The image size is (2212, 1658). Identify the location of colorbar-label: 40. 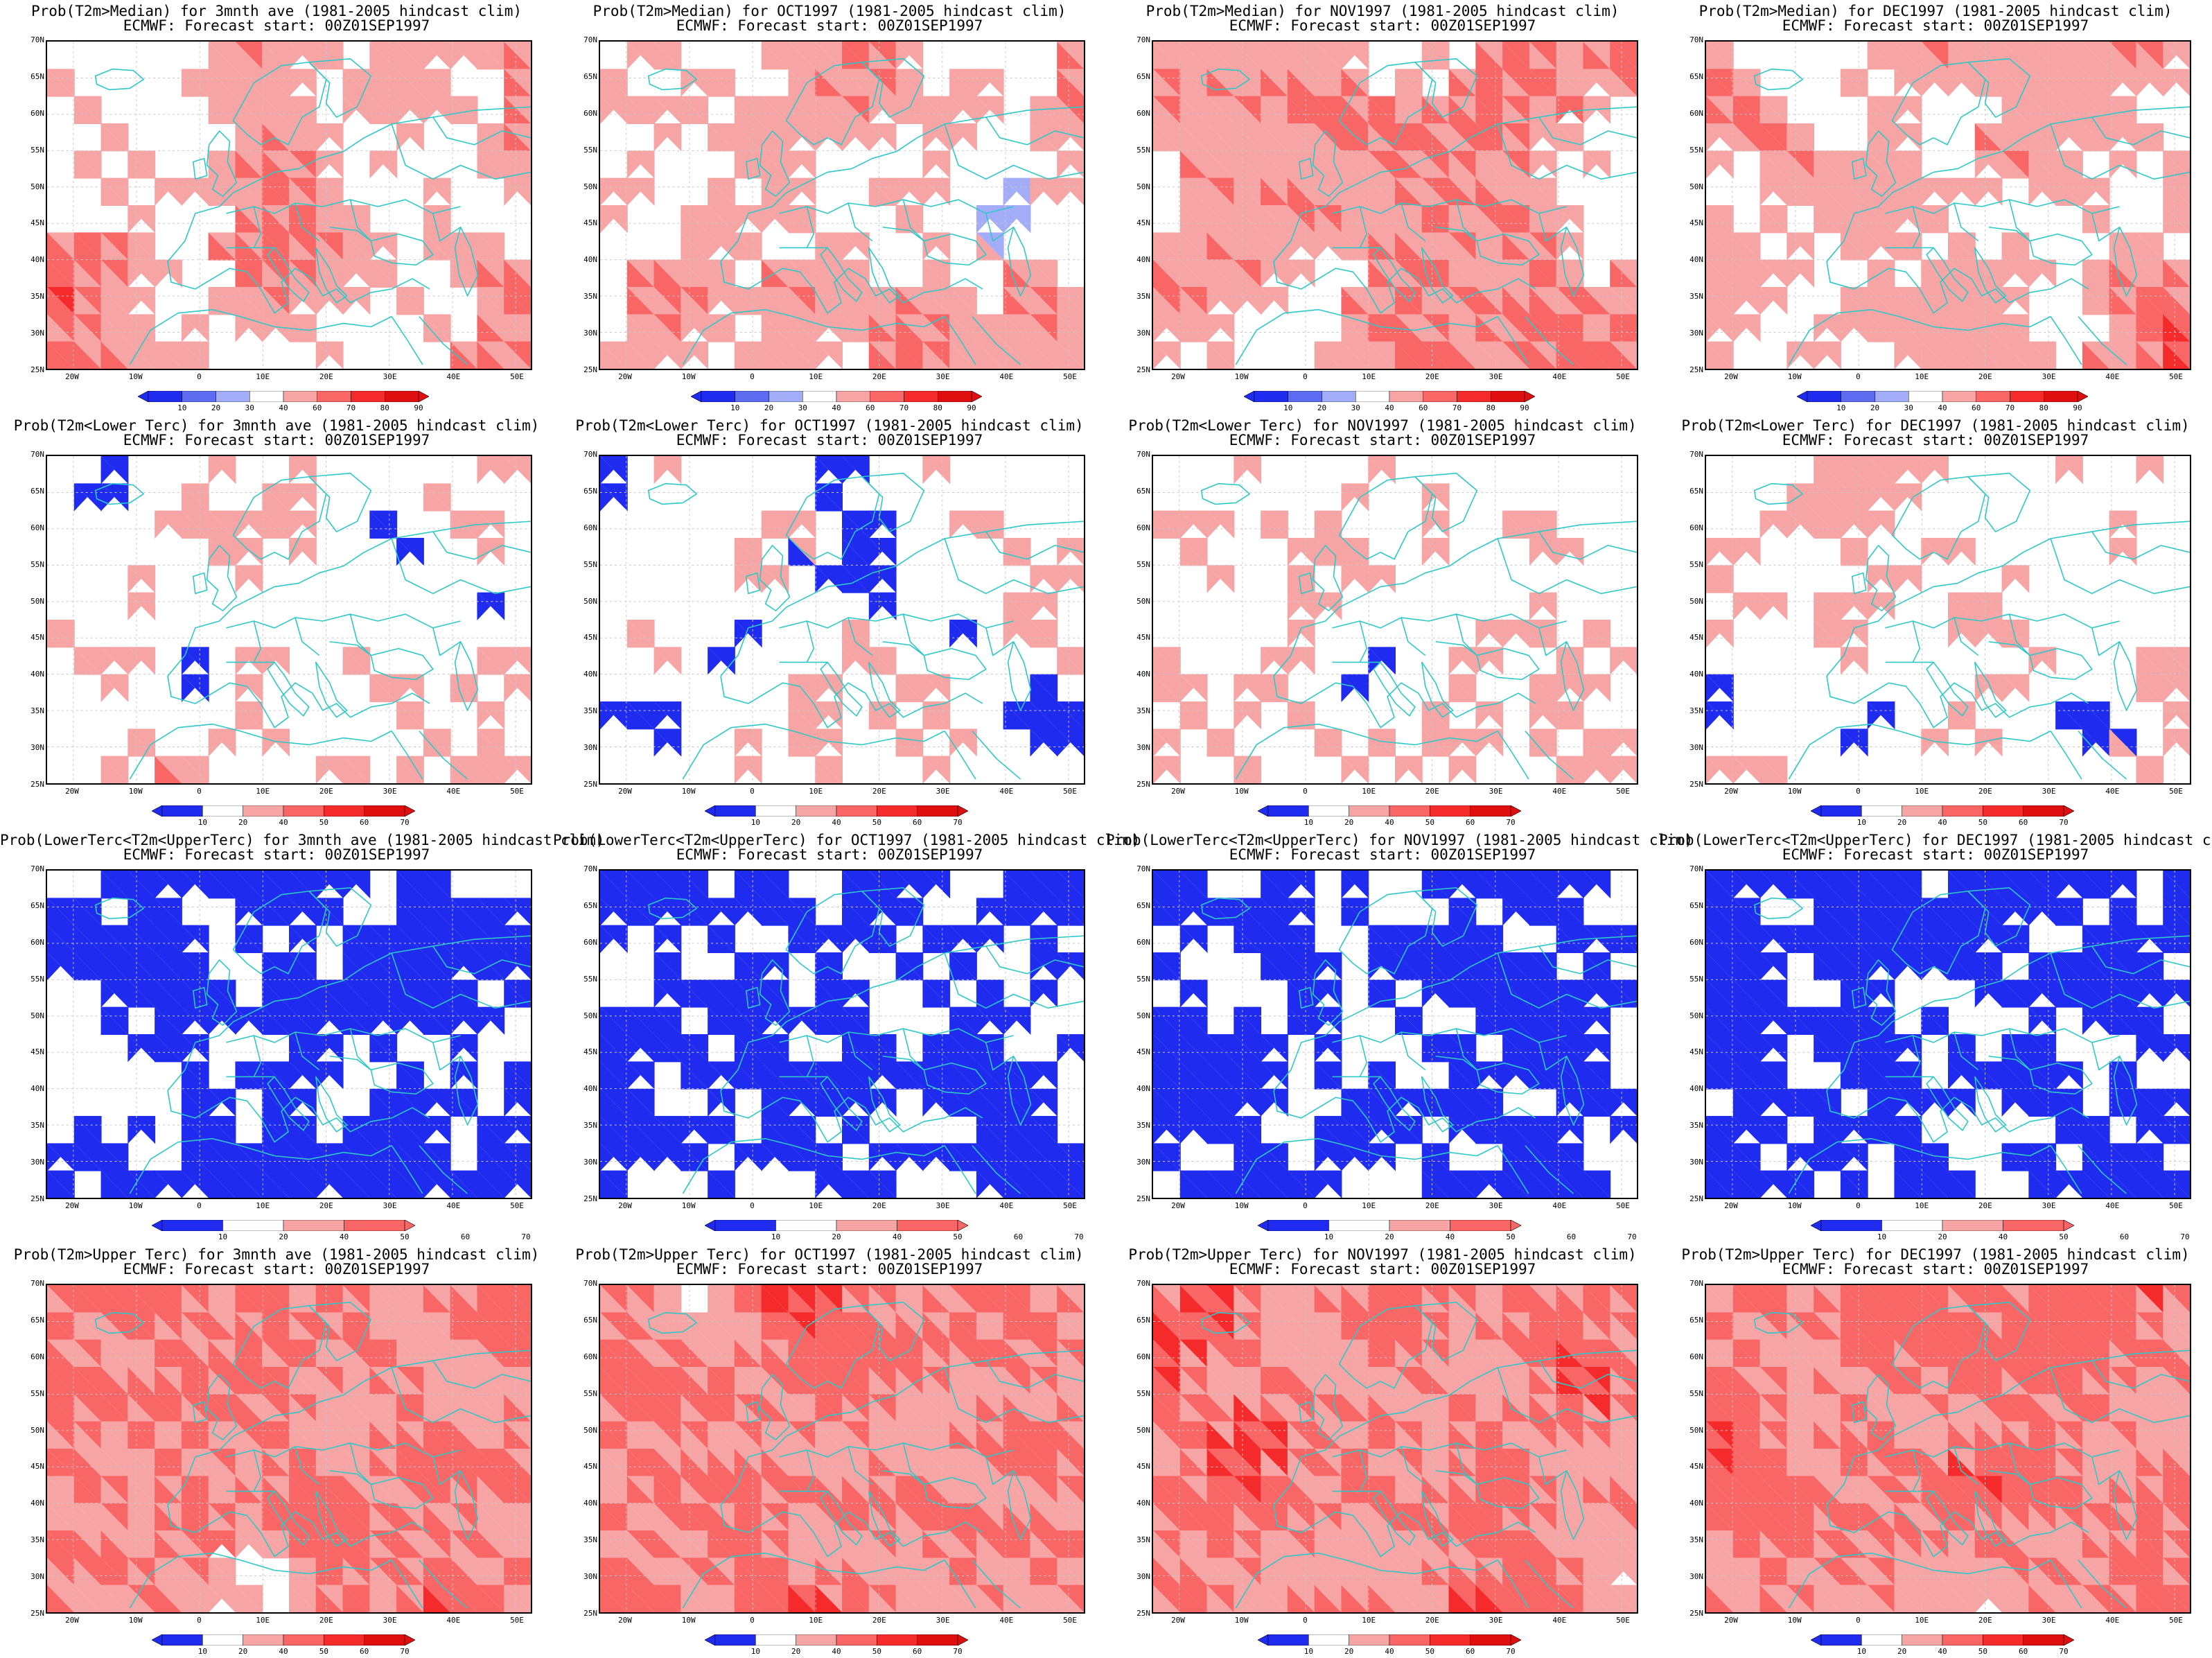
(2003, 1237).